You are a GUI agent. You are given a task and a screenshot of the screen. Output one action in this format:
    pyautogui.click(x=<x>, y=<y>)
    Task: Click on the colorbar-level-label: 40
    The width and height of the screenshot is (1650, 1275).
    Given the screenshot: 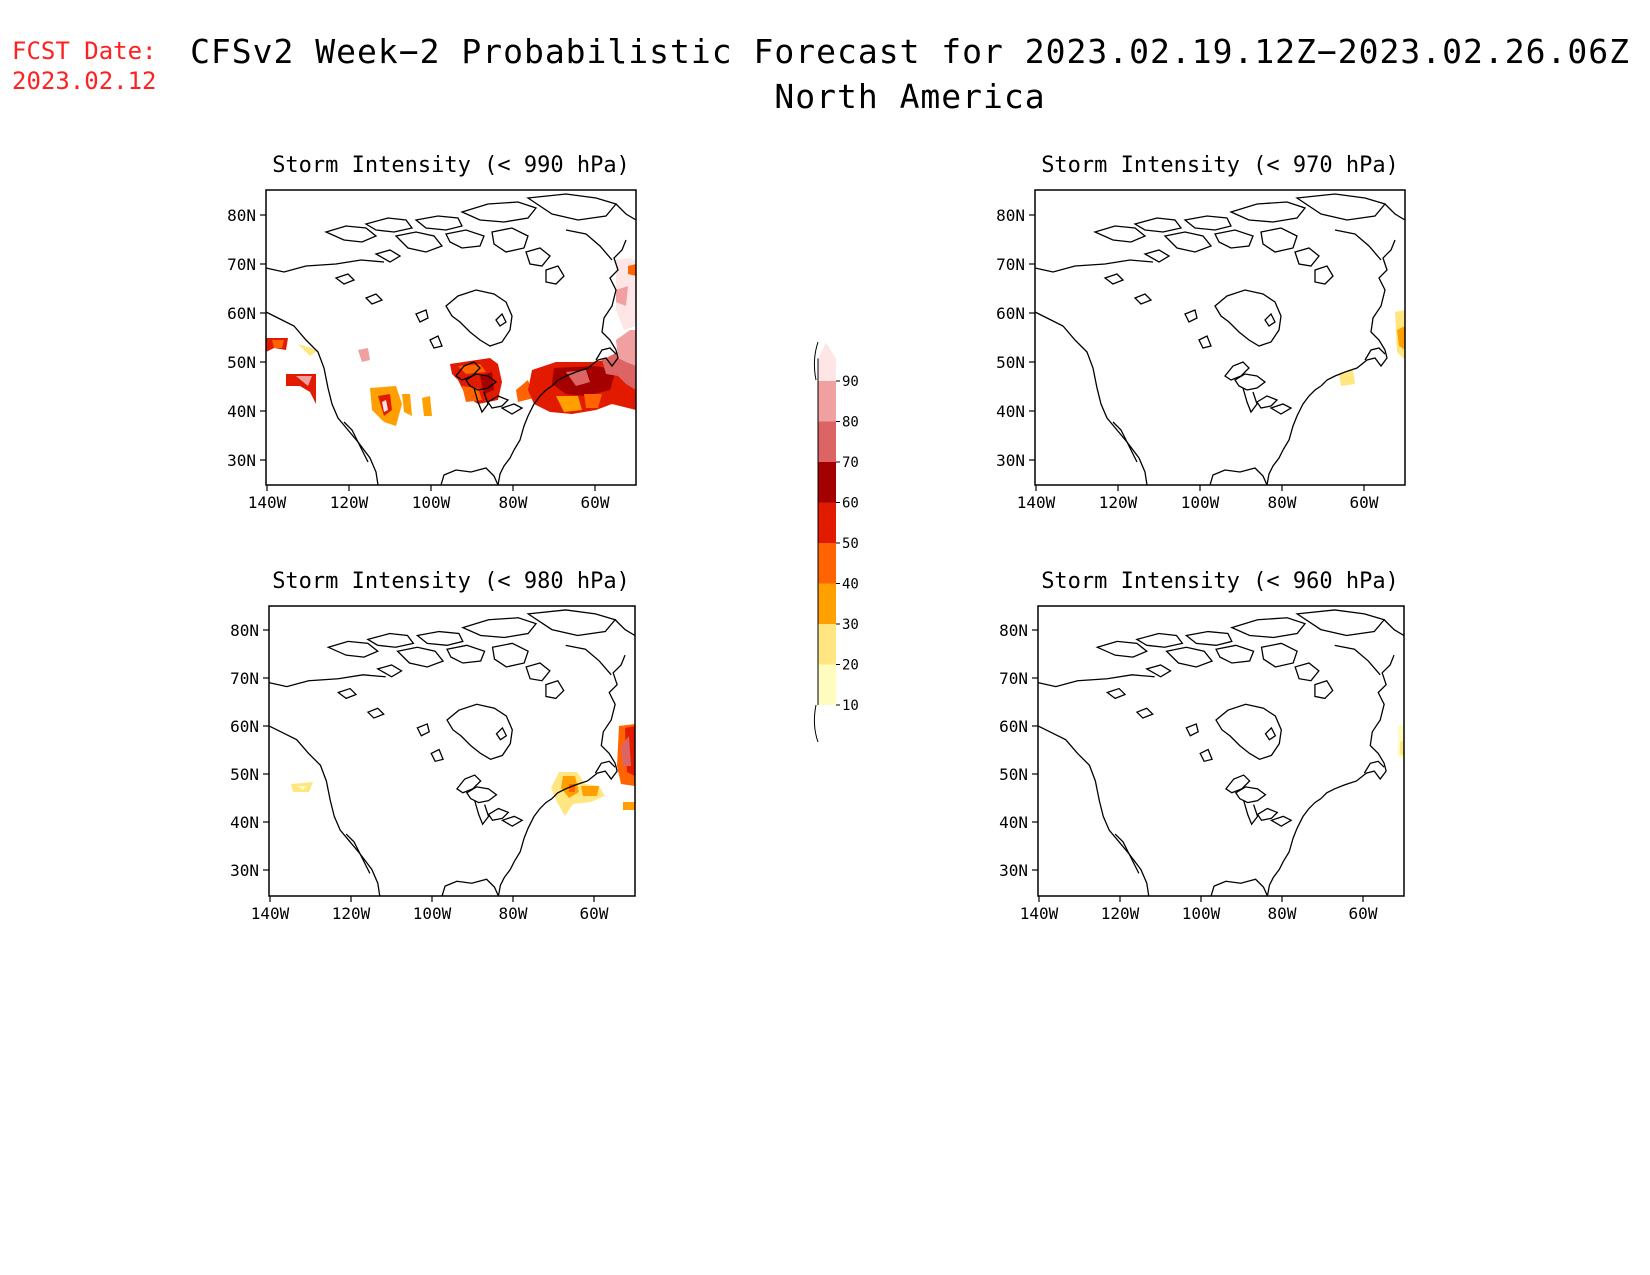 What is the action you would take?
    pyautogui.click(x=850, y=585)
    